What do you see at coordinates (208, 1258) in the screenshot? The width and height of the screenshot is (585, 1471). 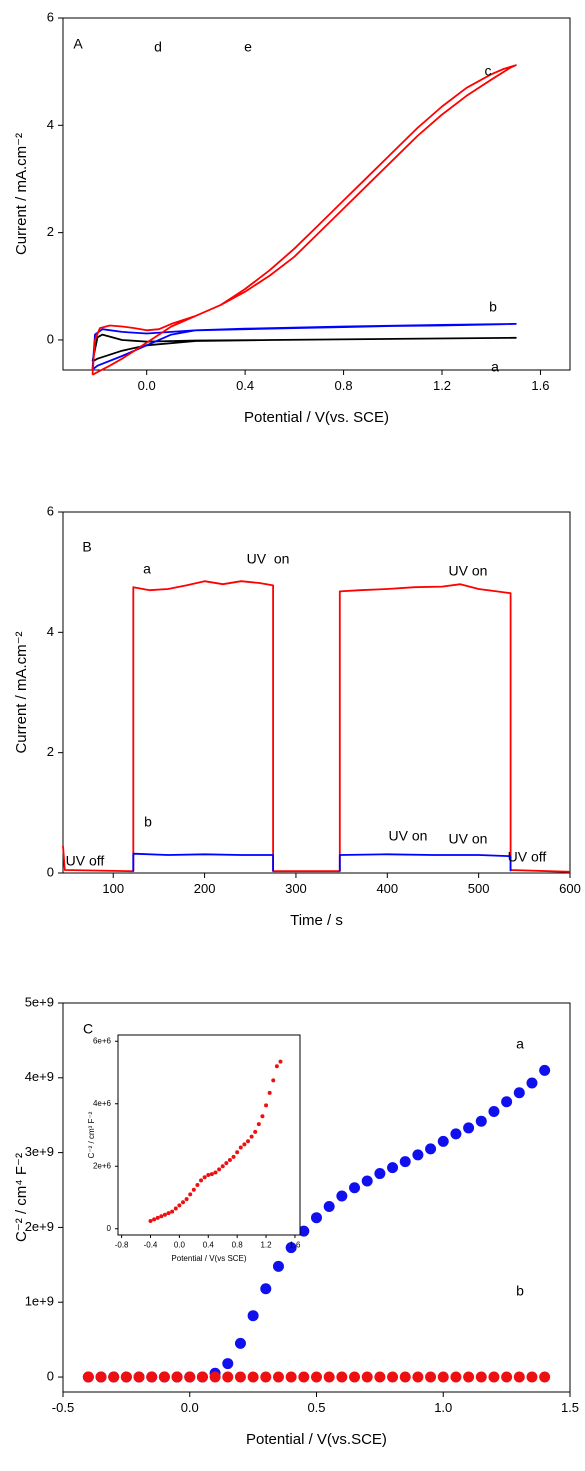 I see `x-axis-label: Potential / V(vs SCE)` at bounding box center [208, 1258].